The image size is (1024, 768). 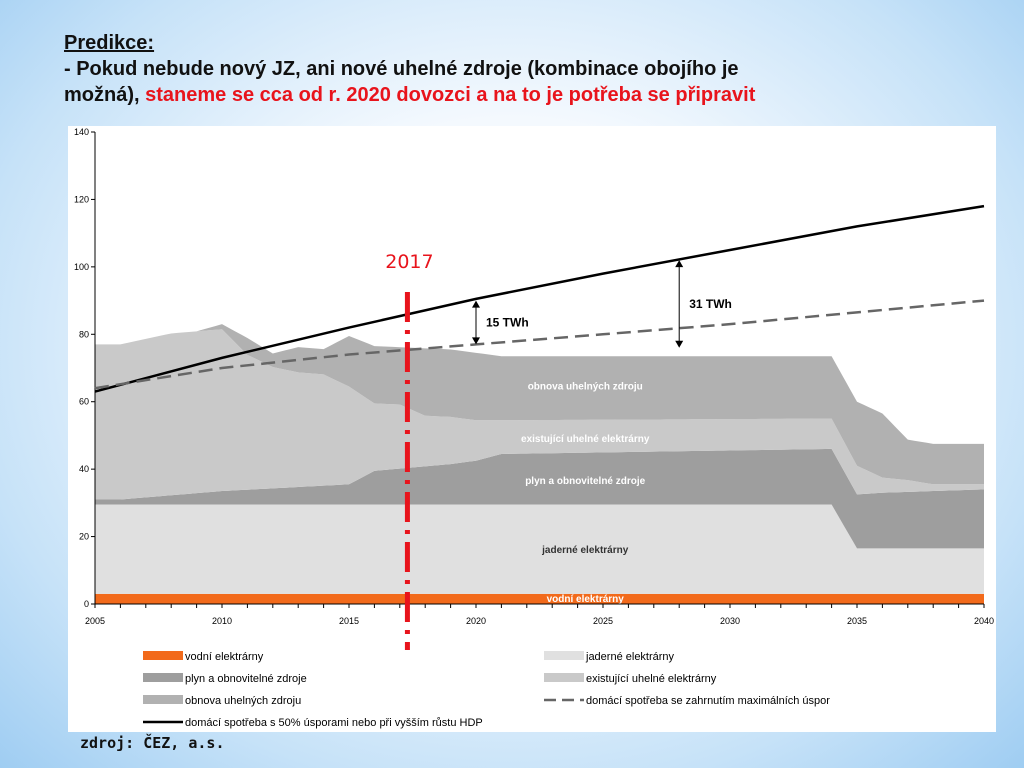 What do you see at coordinates (409, 262) in the screenshot?
I see `year-marker-label: 2017` at bounding box center [409, 262].